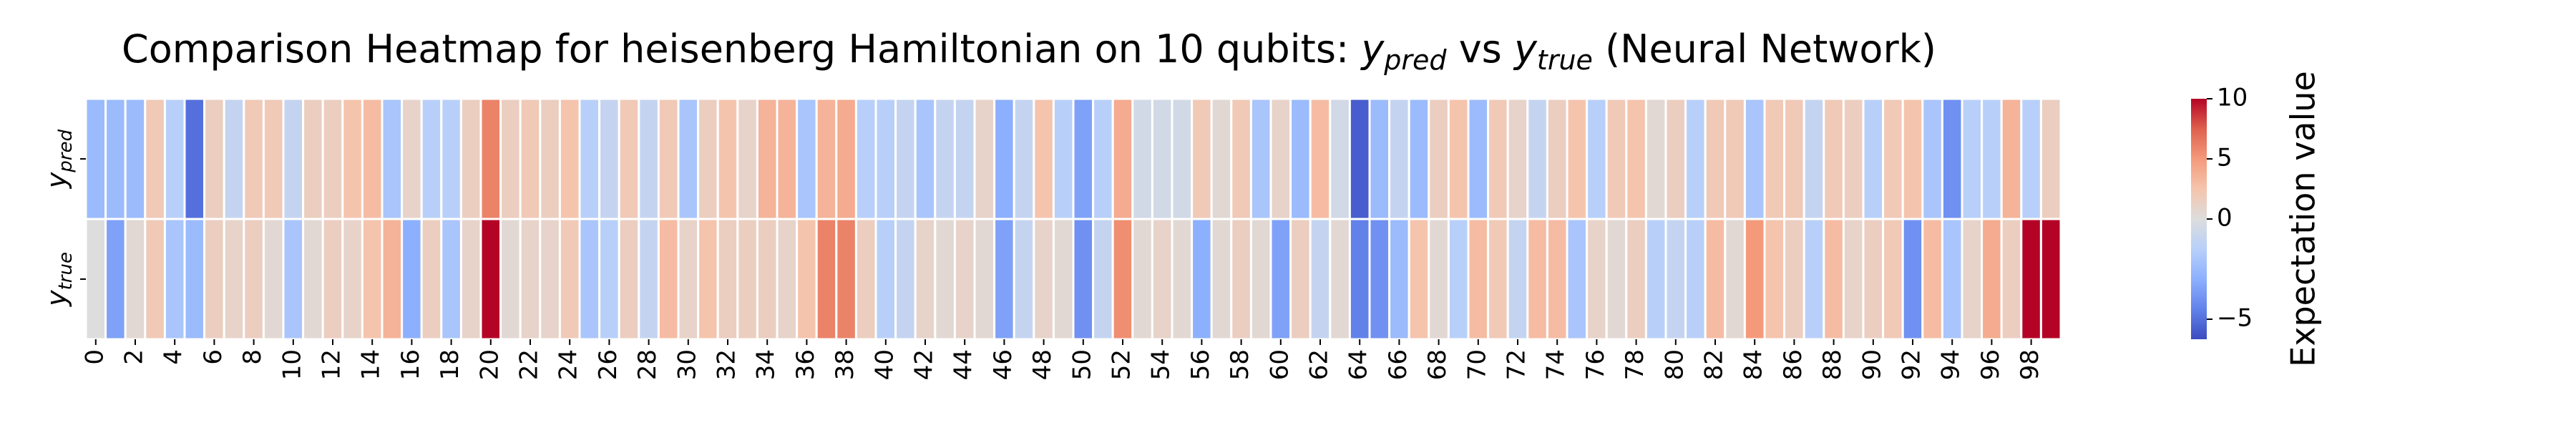 The height and width of the screenshot is (433, 2576). What do you see at coordinates (1003, 364) in the screenshot?
I see `x-tick-label: 46` at bounding box center [1003, 364].